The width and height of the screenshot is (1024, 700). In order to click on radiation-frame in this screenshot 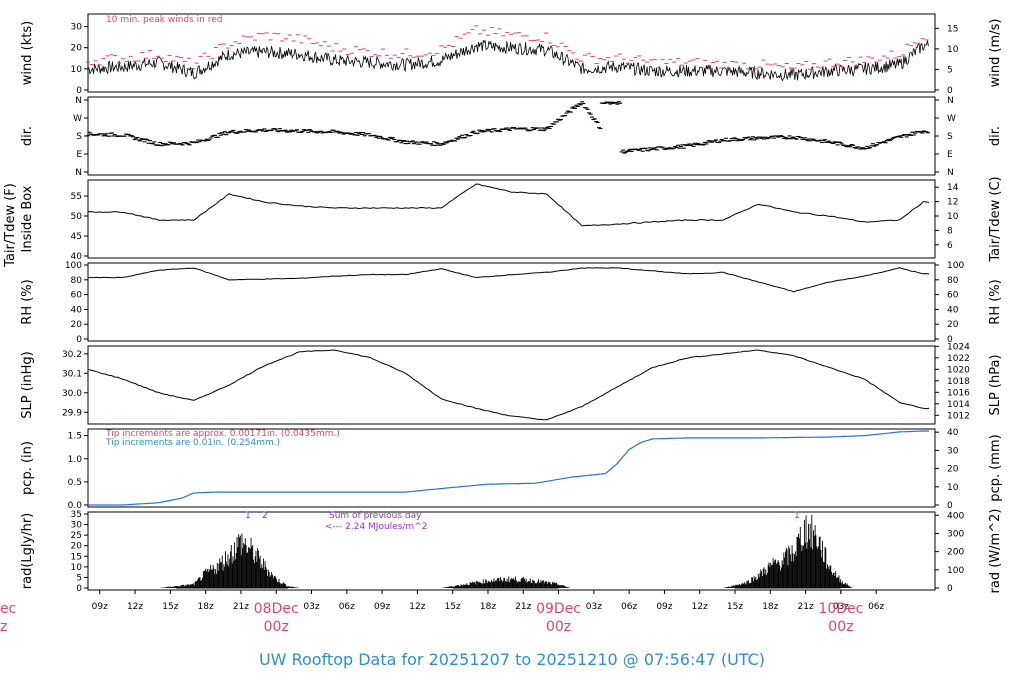, I will do `click(511, 551)`.